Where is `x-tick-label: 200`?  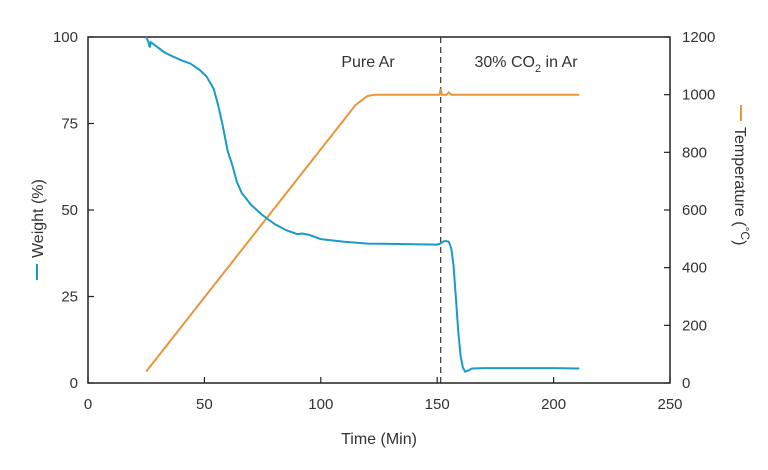
x-tick-label: 200 is located at coordinates (553, 404).